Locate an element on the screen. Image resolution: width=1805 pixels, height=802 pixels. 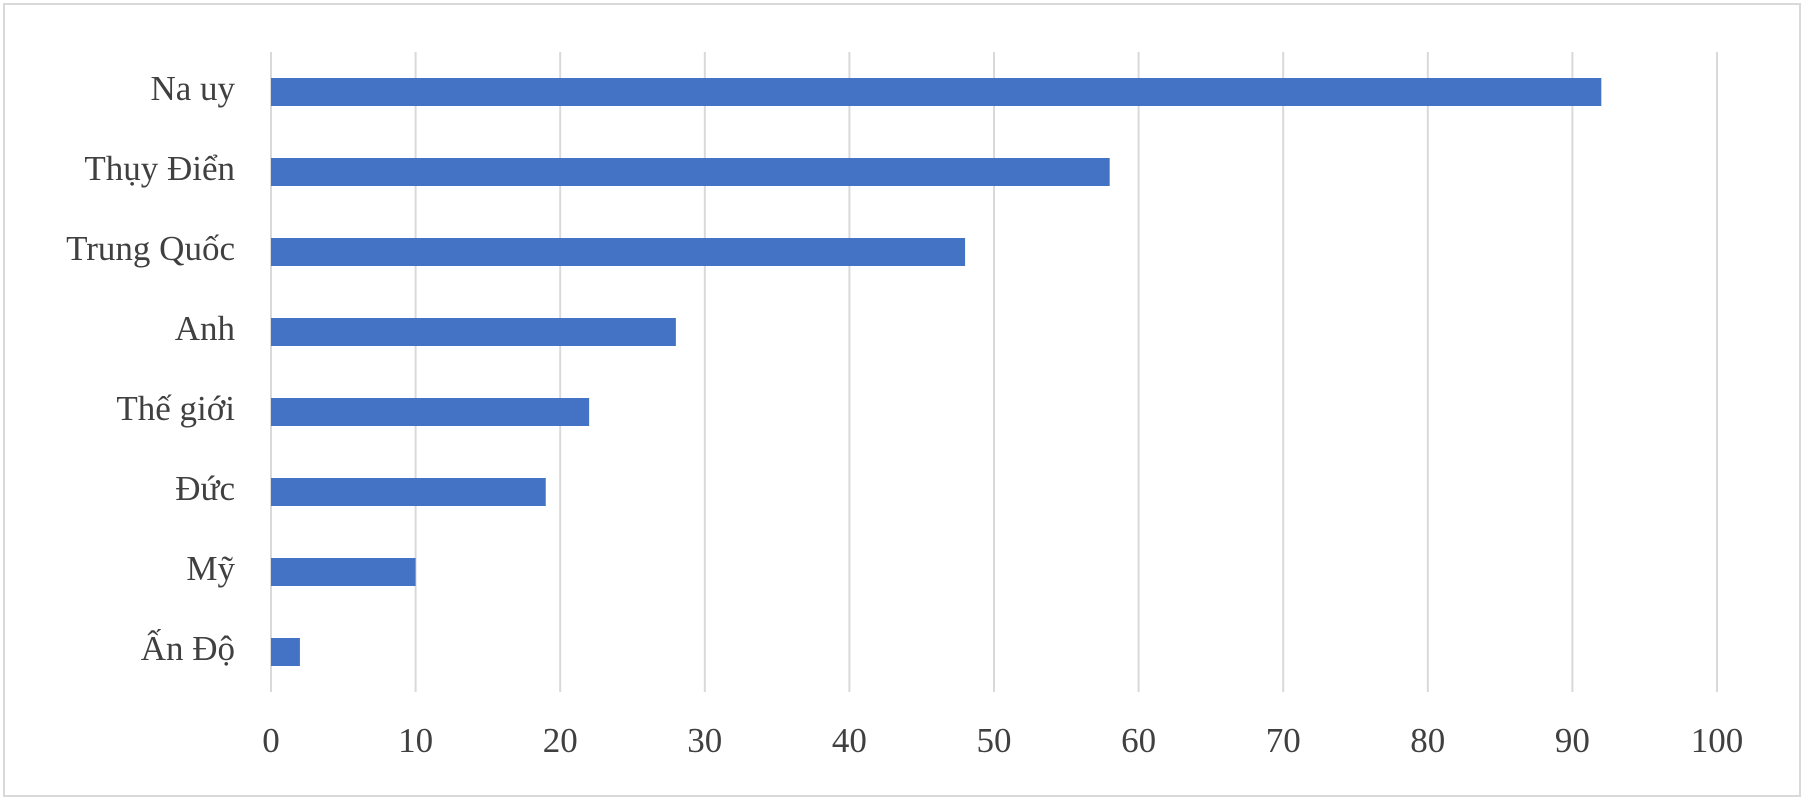
y-tick-label: Thế giới is located at coordinates (175, 408).